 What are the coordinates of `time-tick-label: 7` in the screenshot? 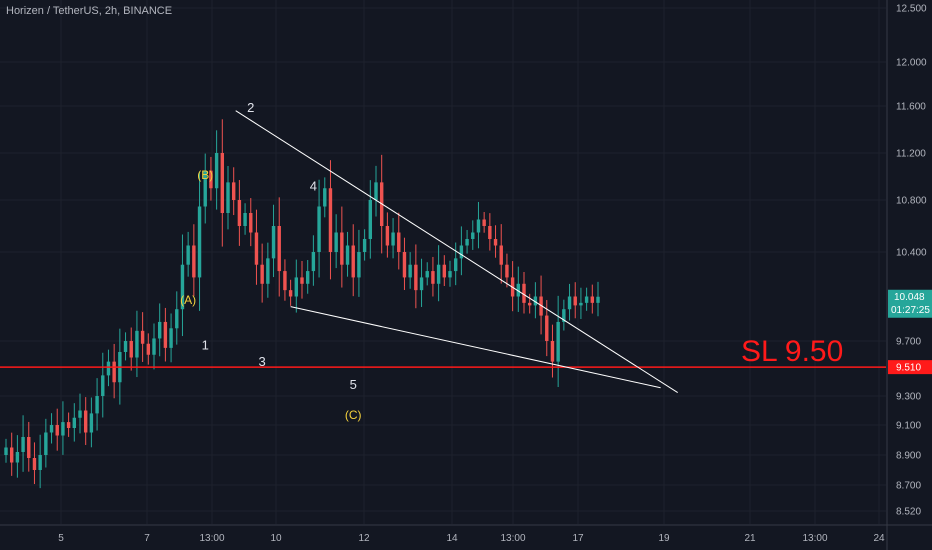 It's located at (147, 538).